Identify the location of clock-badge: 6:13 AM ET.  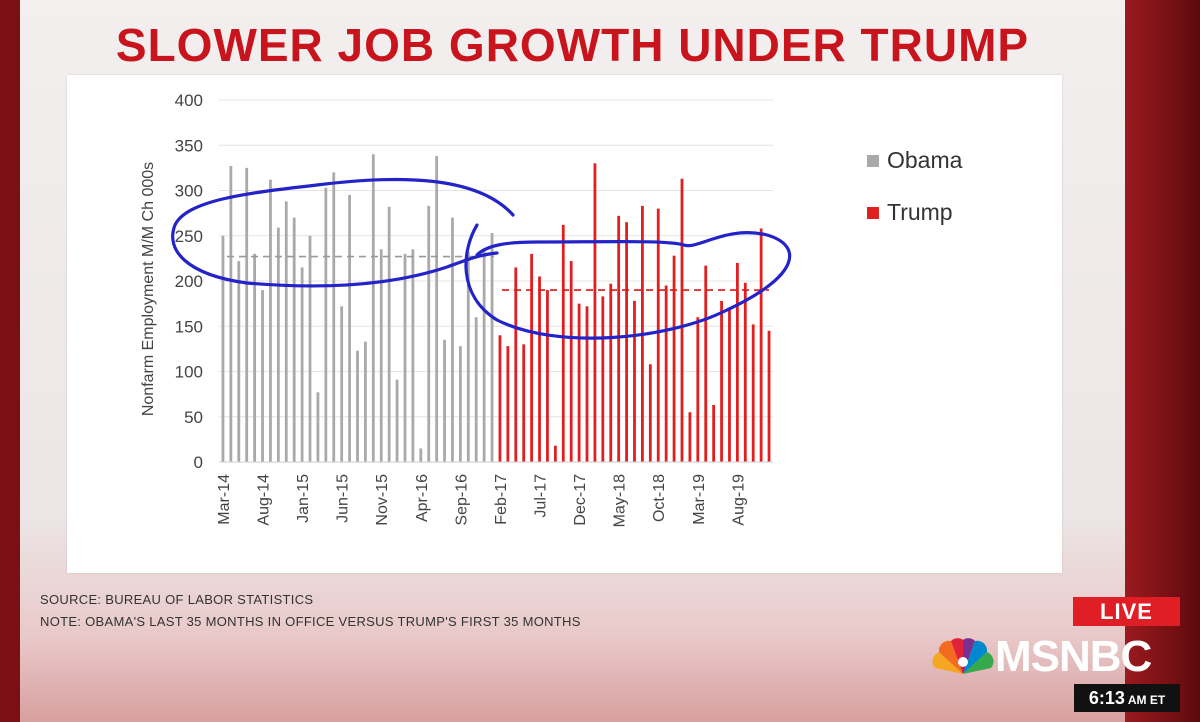
(1127, 698).